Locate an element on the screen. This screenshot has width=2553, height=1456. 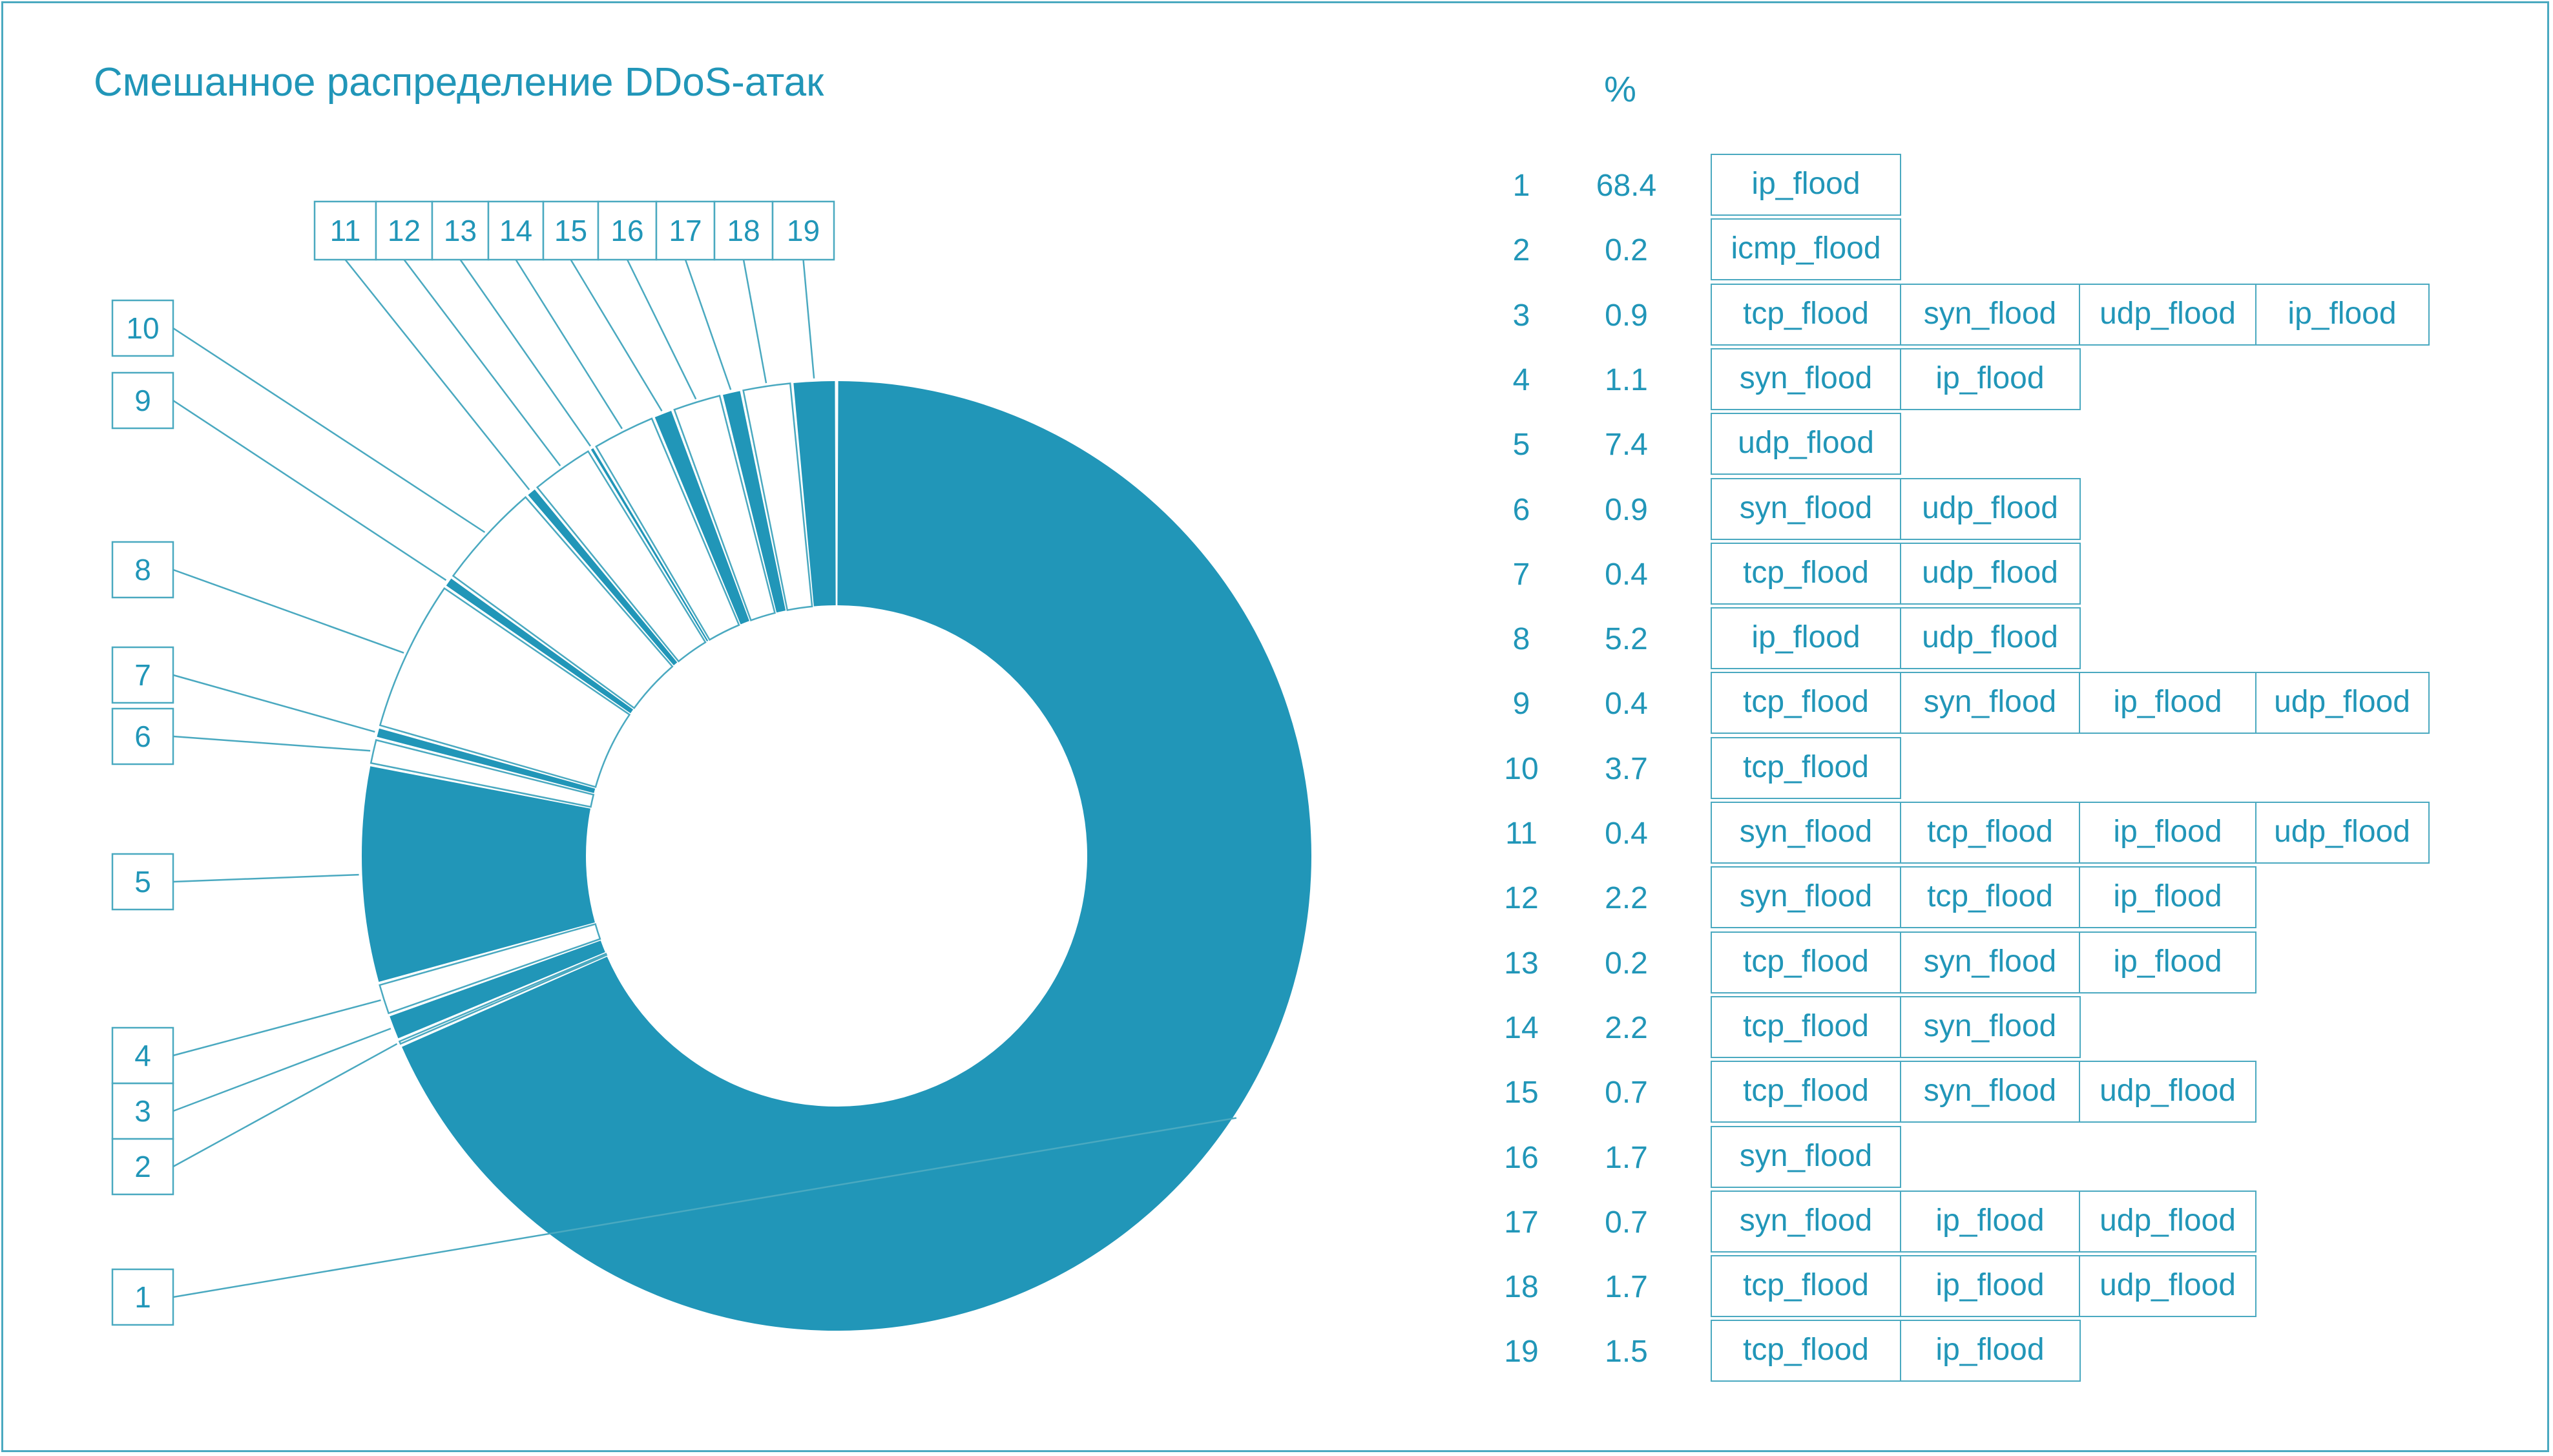
slice-label-5: 5 is located at coordinates (142, 882).